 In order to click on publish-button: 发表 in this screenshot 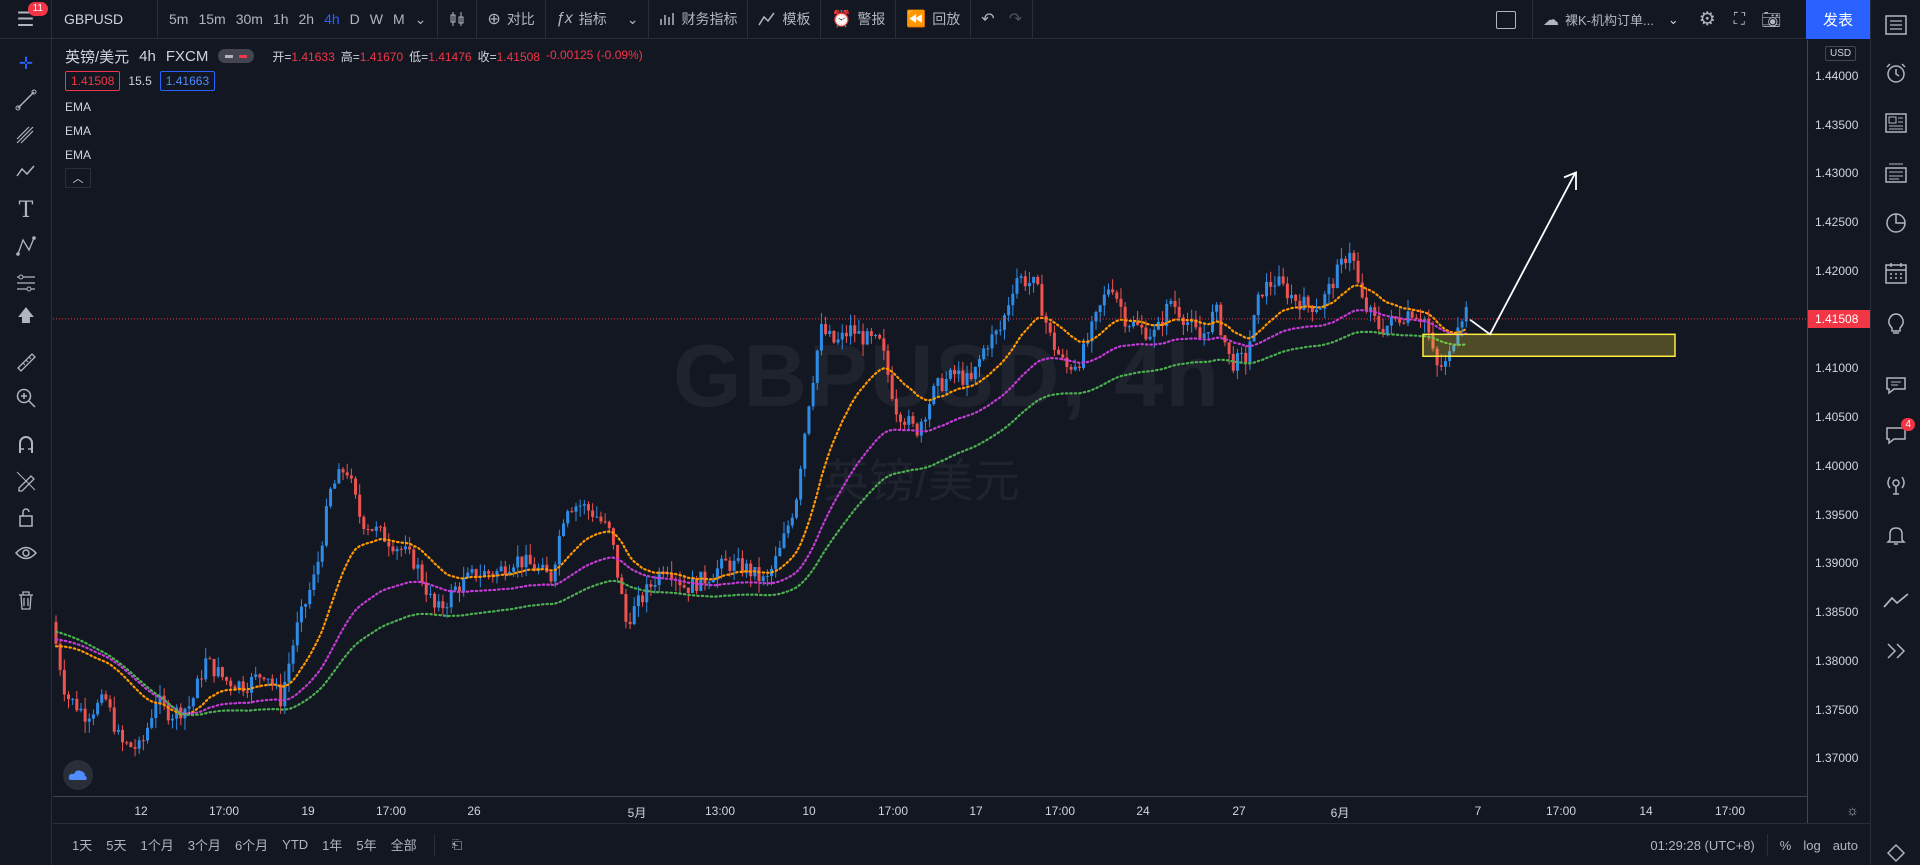, I will do `click(1838, 19)`.